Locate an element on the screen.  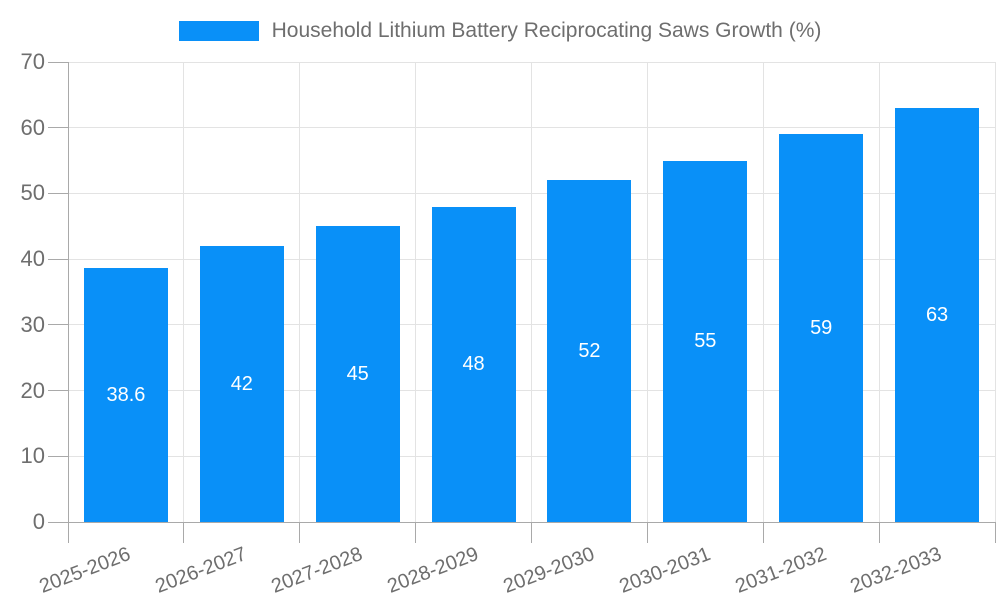
x-axis-label: 2030-2031 is located at coordinates (665, 570).